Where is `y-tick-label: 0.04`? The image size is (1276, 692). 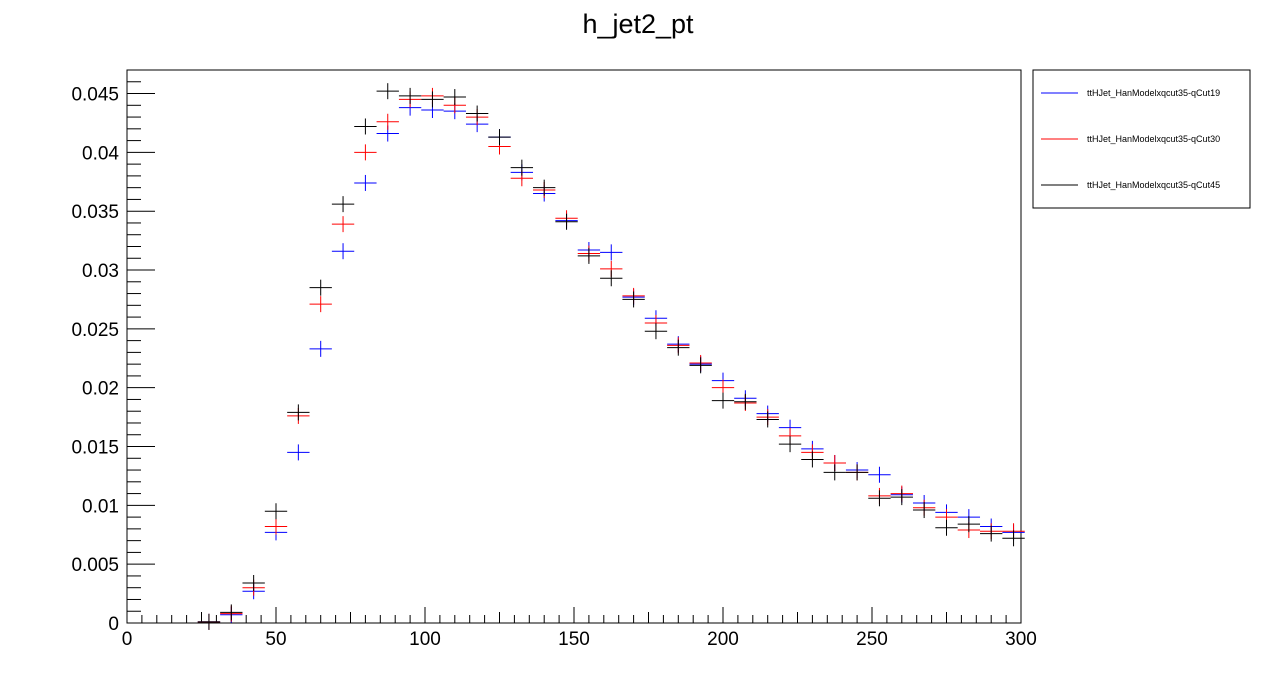 y-tick-label: 0.04 is located at coordinates (100, 153).